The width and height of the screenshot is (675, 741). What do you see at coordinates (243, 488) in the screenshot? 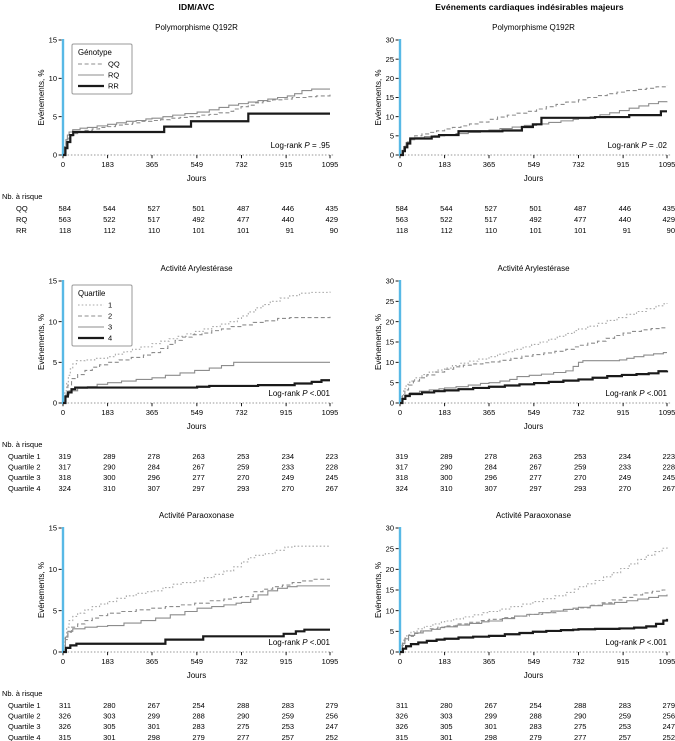
I see `risk-value: 293` at bounding box center [243, 488].